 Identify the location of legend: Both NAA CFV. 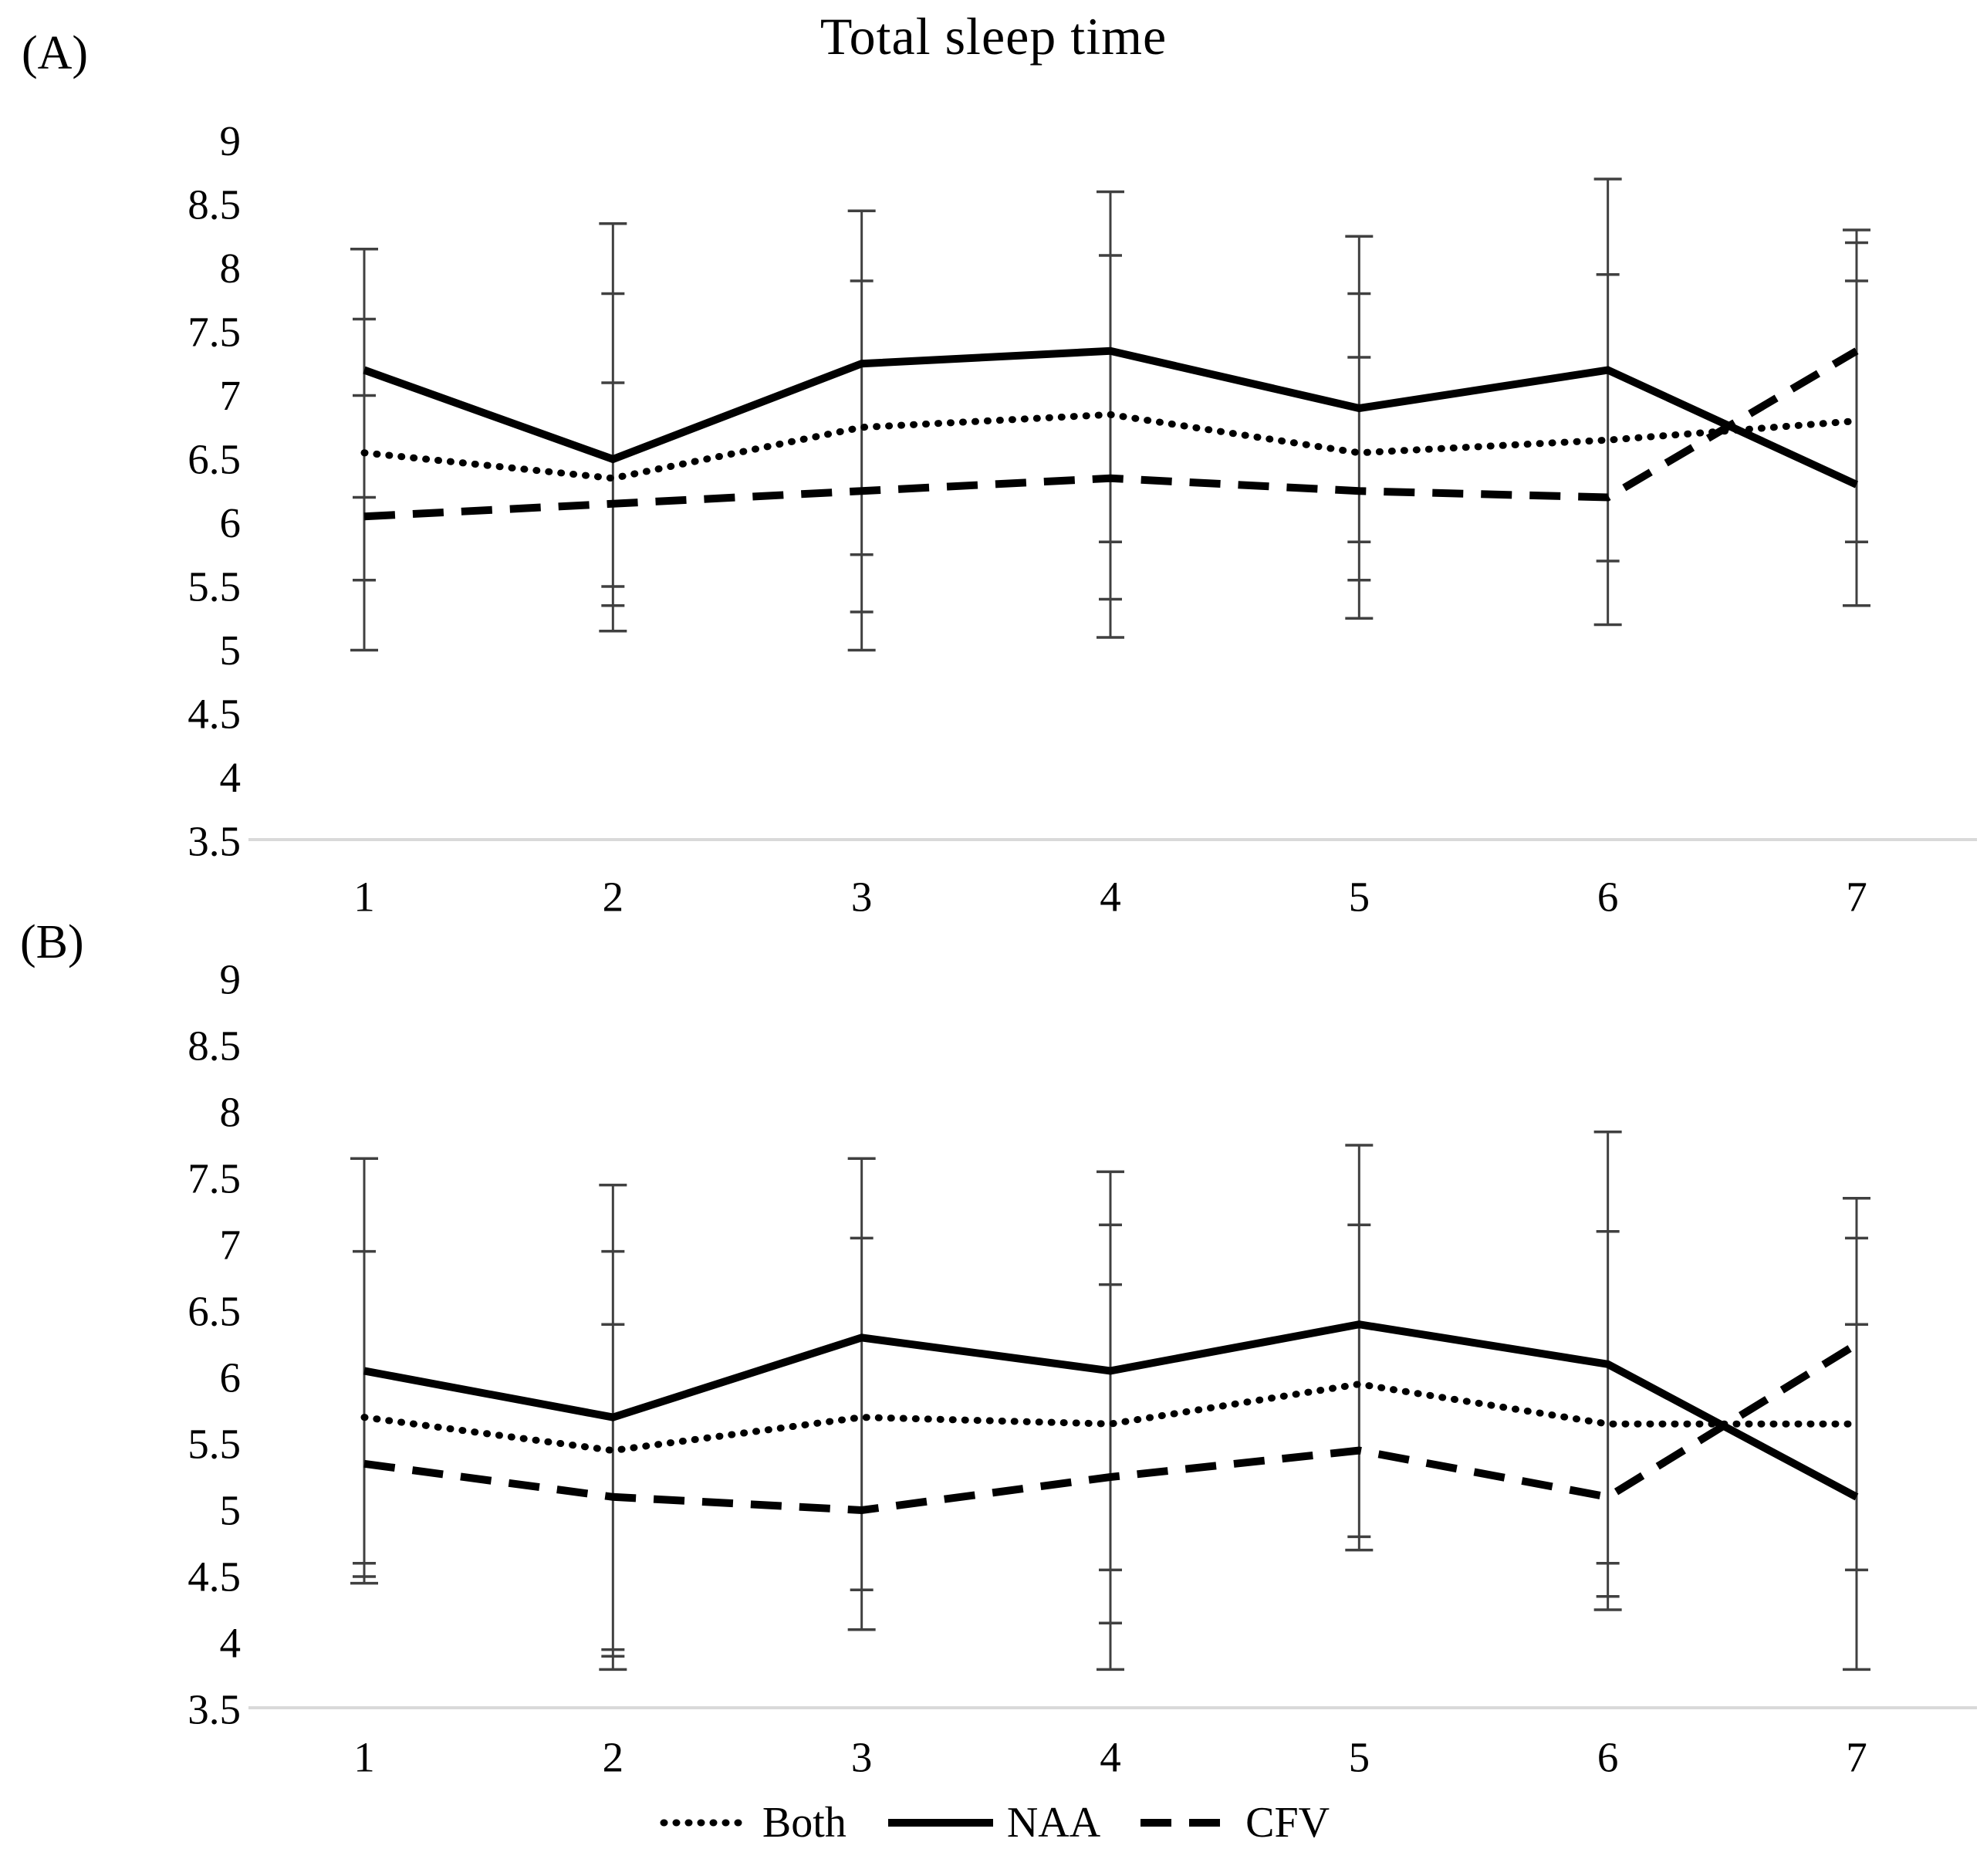
(993, 1823).